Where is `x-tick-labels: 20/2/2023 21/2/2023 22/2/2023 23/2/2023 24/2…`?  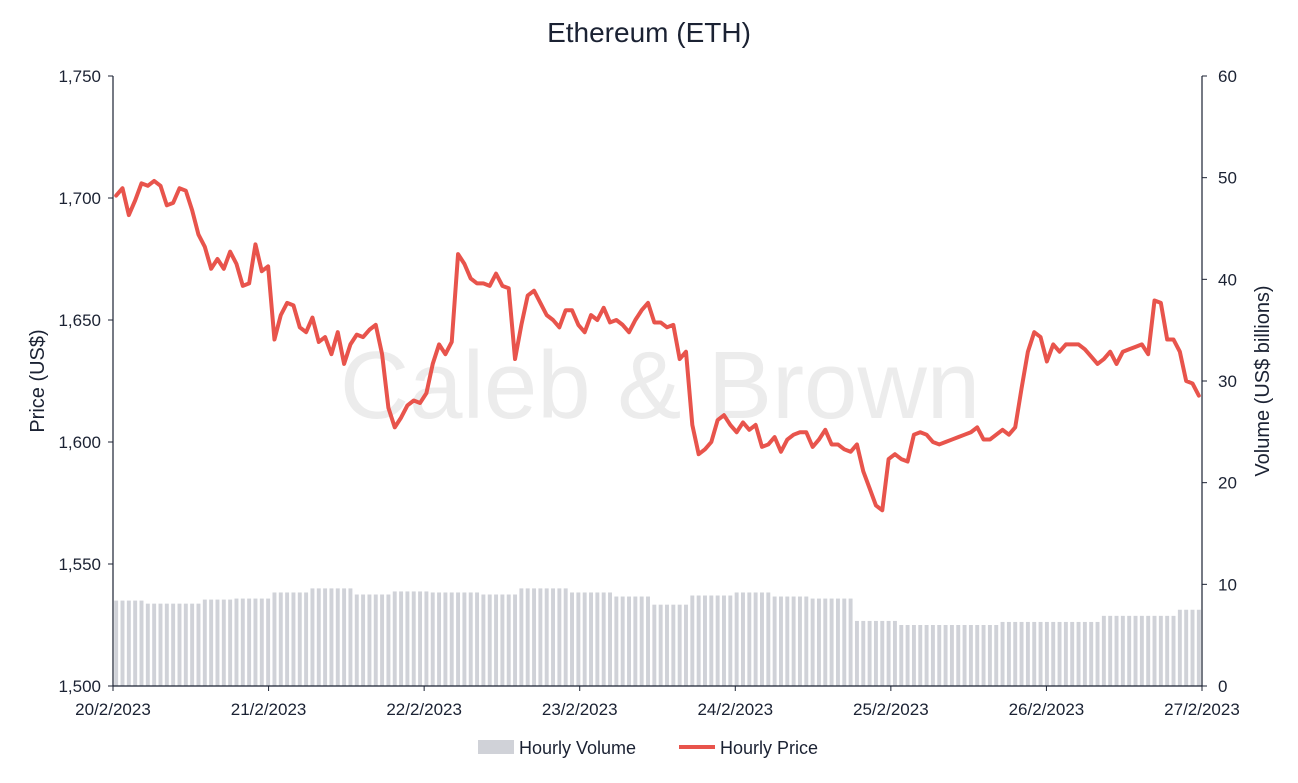 x-tick-labels: 20/2/2023 21/2/2023 22/2/2023 23/2/2023 24/2… is located at coordinates (657, 702).